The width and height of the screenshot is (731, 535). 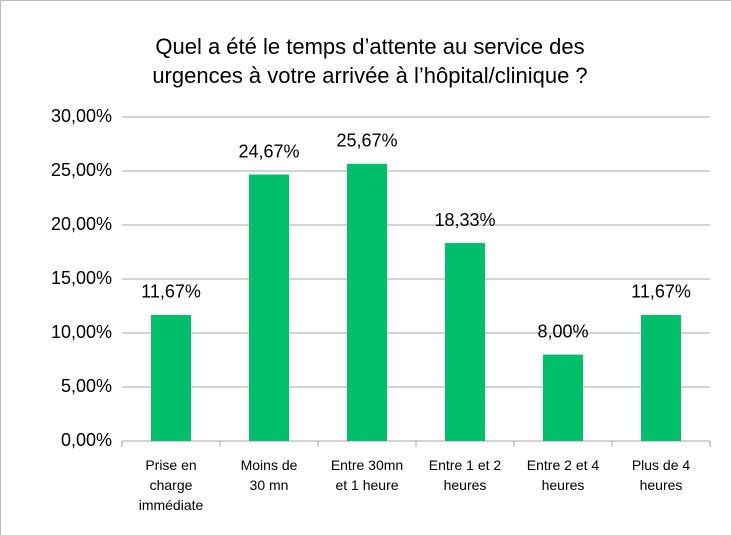 What do you see at coordinates (465, 475) in the screenshot?
I see `x-tick-label: Entre 1 et 2 heures` at bounding box center [465, 475].